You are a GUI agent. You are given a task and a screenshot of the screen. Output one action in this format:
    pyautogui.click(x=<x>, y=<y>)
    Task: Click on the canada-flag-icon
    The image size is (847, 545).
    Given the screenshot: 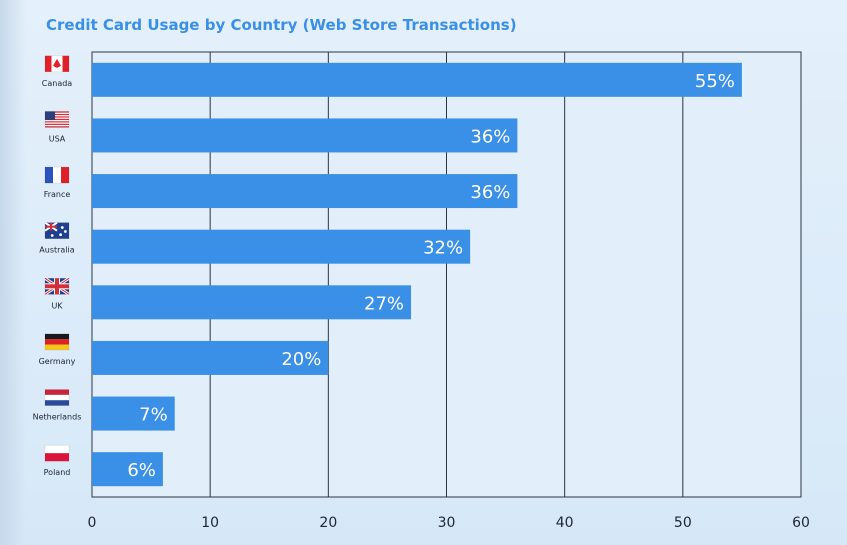 What is the action you would take?
    pyautogui.click(x=57, y=64)
    